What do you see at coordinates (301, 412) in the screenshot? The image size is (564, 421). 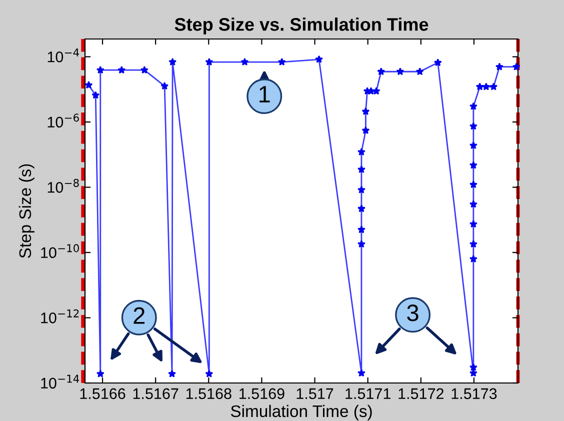 I see `x-axis-title: Simulation Time (s)` at bounding box center [301, 412].